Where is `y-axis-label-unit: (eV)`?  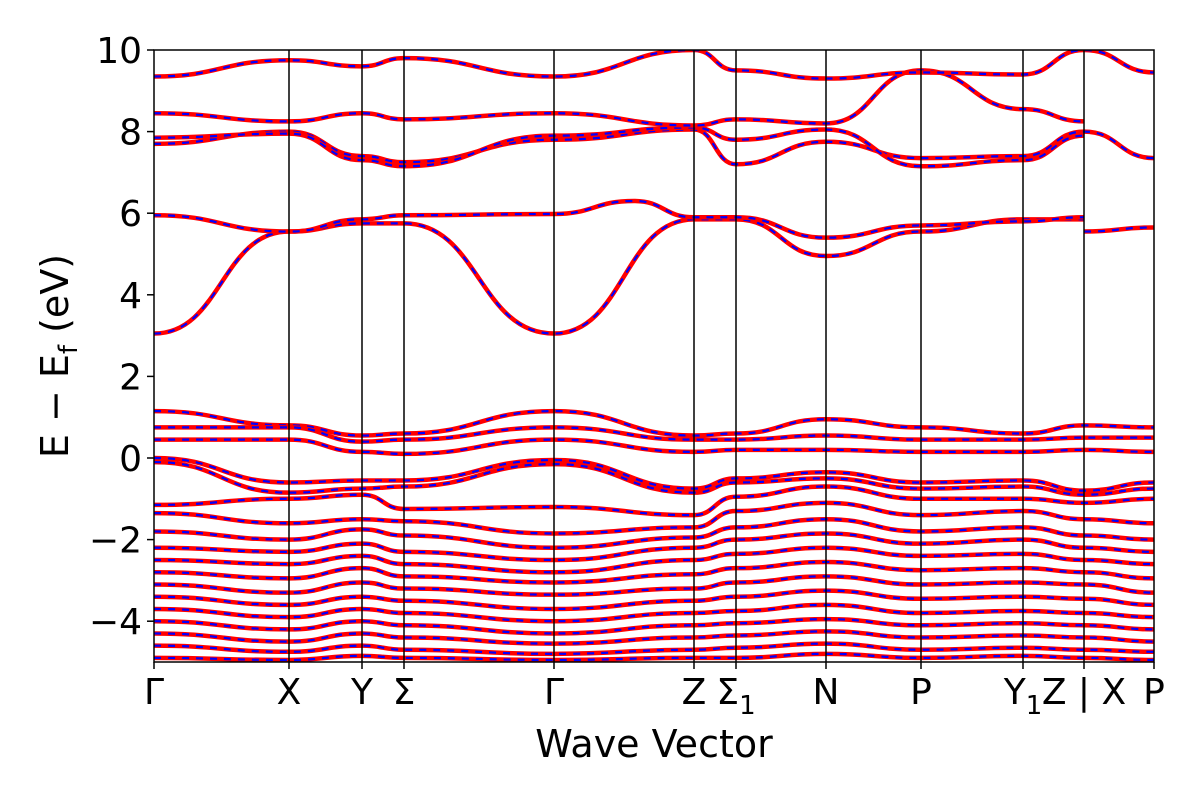
y-axis-label-unit: (eV) is located at coordinates (55, 299).